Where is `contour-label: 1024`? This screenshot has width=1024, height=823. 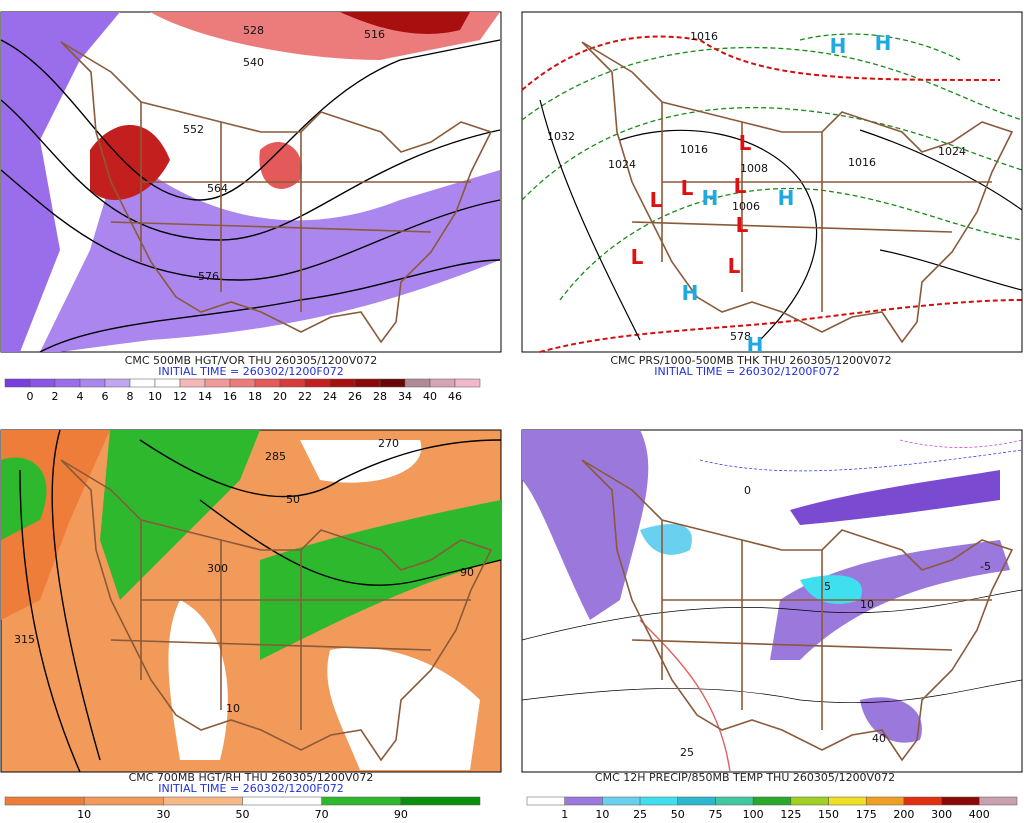
contour-label: 1024 is located at coordinates (952, 151).